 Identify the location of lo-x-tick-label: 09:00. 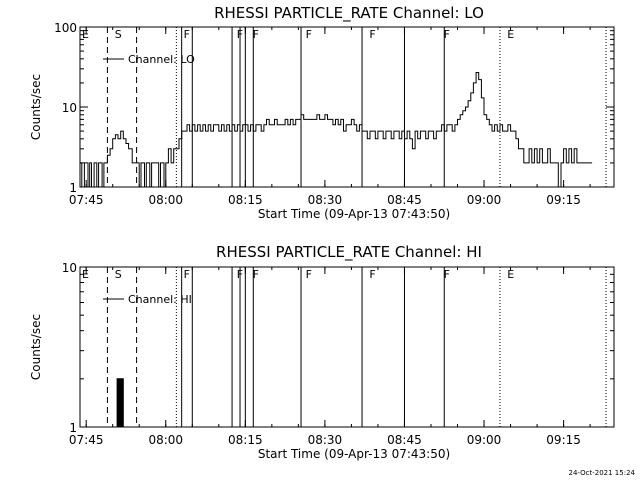
(484, 200).